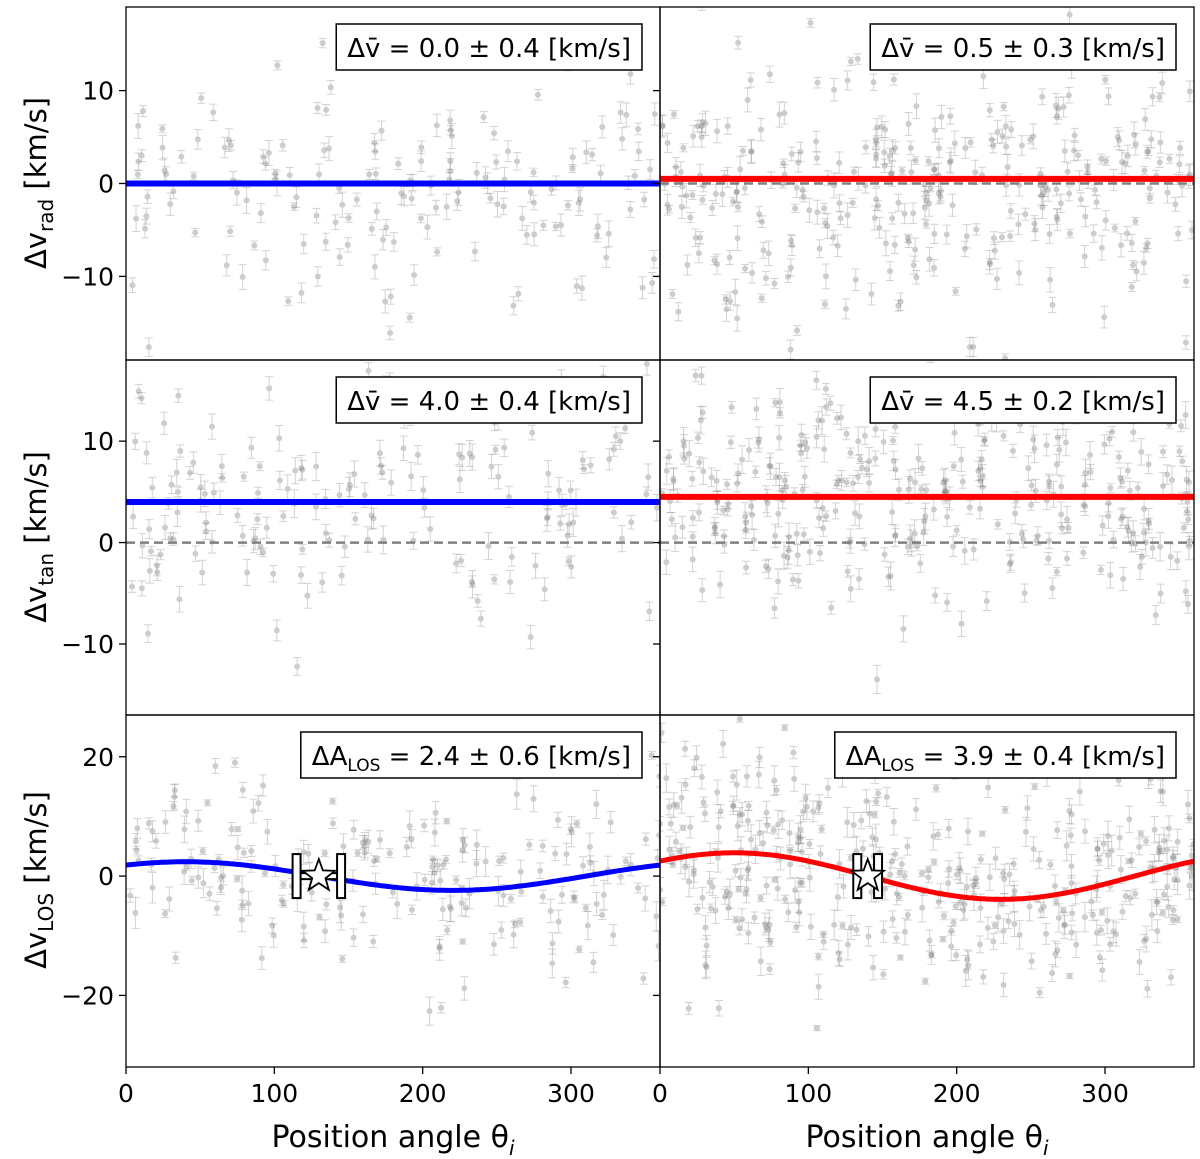 This screenshot has width=1200, height=1159. I want to click on x-tick-label: 300, so click(1105, 1093).